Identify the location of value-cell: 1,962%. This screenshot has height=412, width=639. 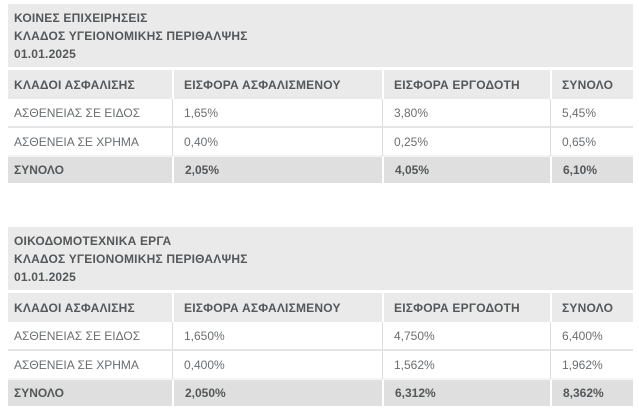
(591, 365).